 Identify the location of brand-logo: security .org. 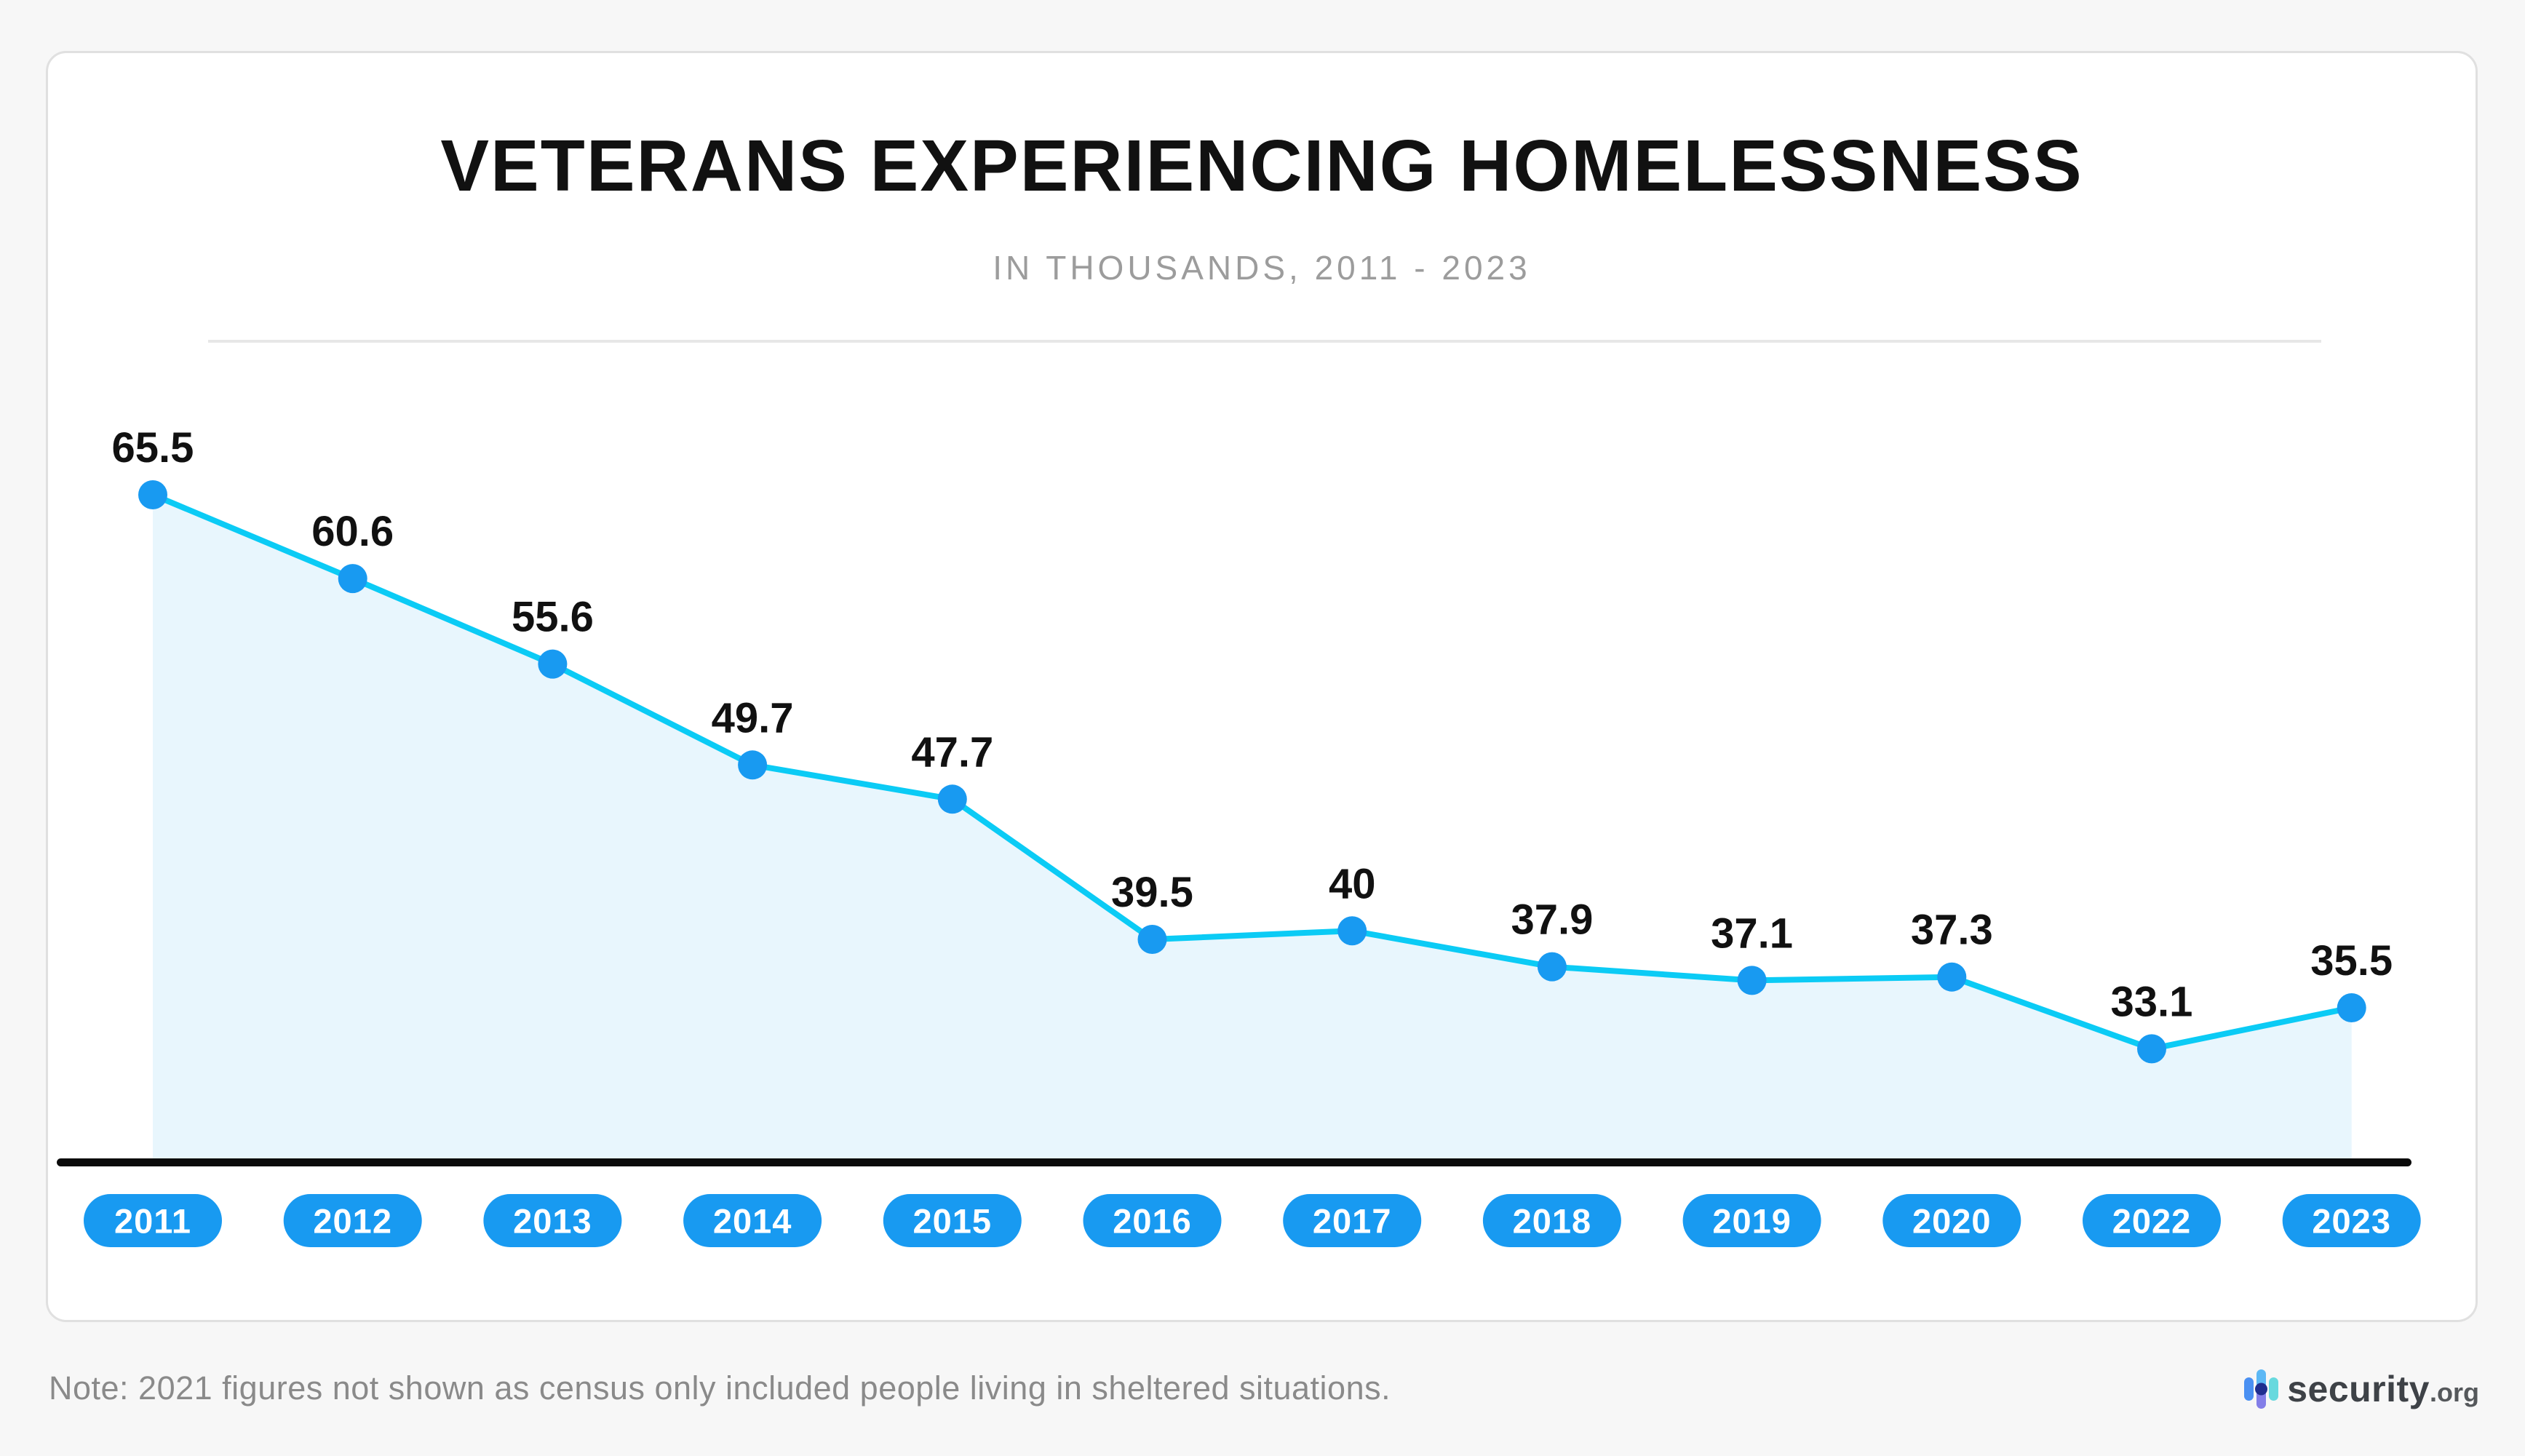
(2362, 1389).